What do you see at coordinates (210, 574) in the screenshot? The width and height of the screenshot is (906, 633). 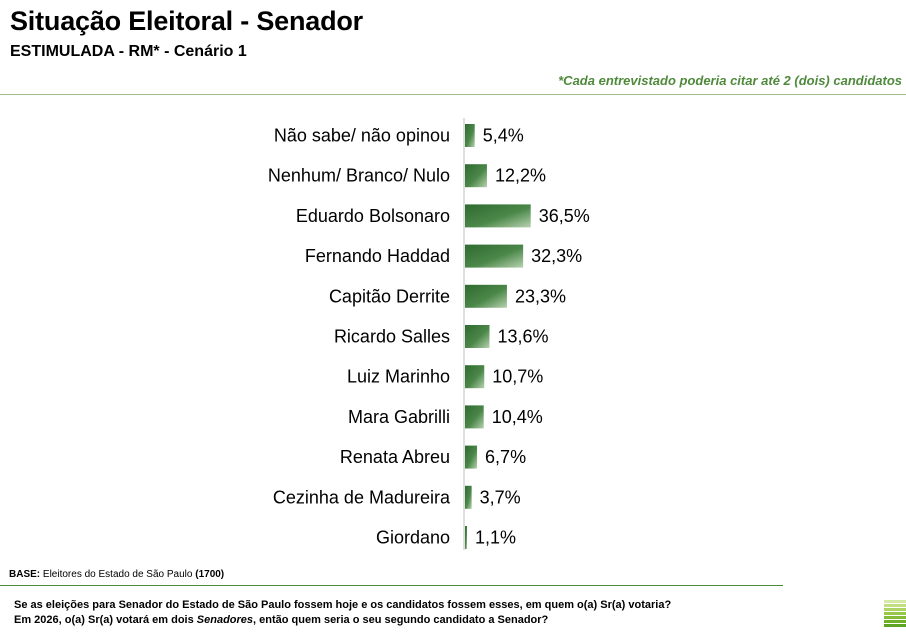 I see `base-count: (1700)` at bounding box center [210, 574].